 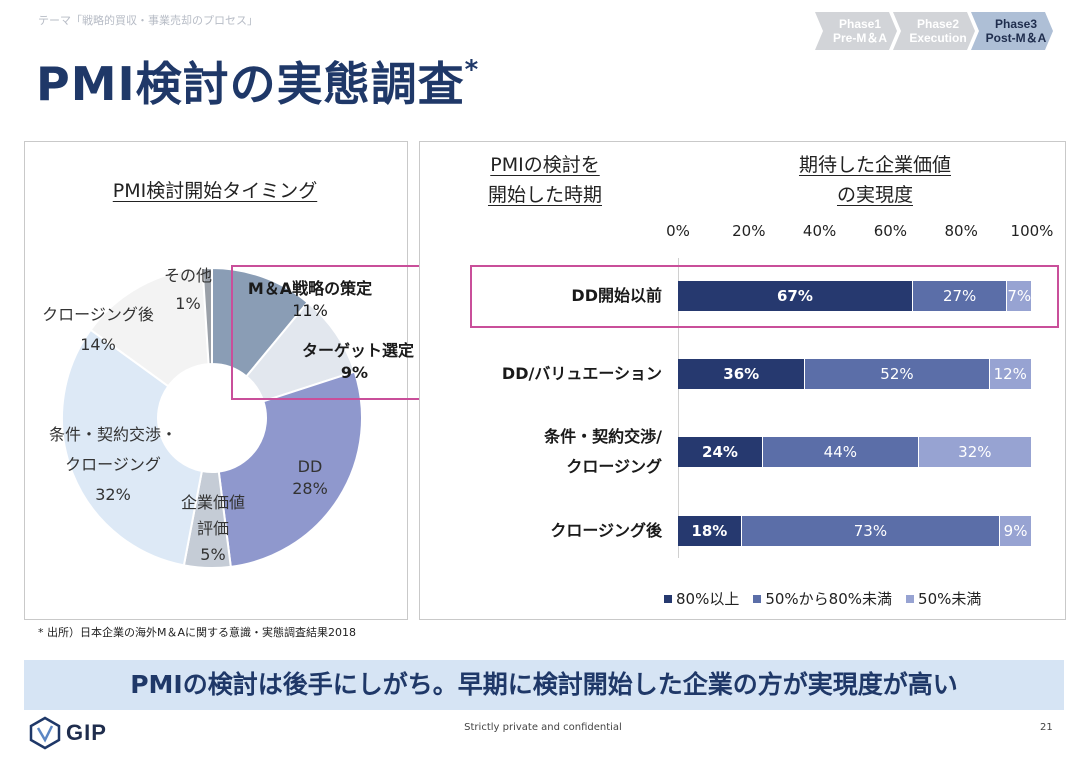 What do you see at coordinates (207, 316) in the screenshot?
I see `donut-slice-other` at bounding box center [207, 316].